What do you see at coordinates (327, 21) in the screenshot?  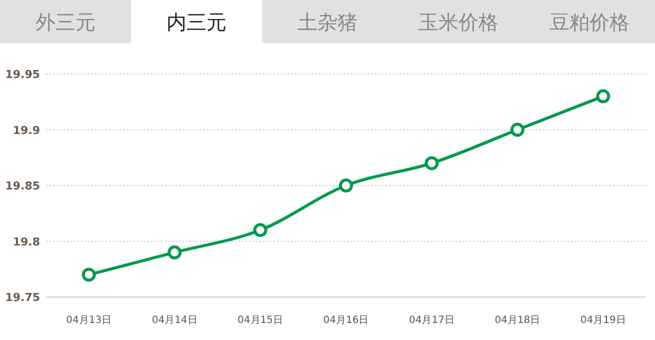 I see `tabs: 外三元 内三元 土杂猪 玉米价格 豆粕价格` at bounding box center [327, 21].